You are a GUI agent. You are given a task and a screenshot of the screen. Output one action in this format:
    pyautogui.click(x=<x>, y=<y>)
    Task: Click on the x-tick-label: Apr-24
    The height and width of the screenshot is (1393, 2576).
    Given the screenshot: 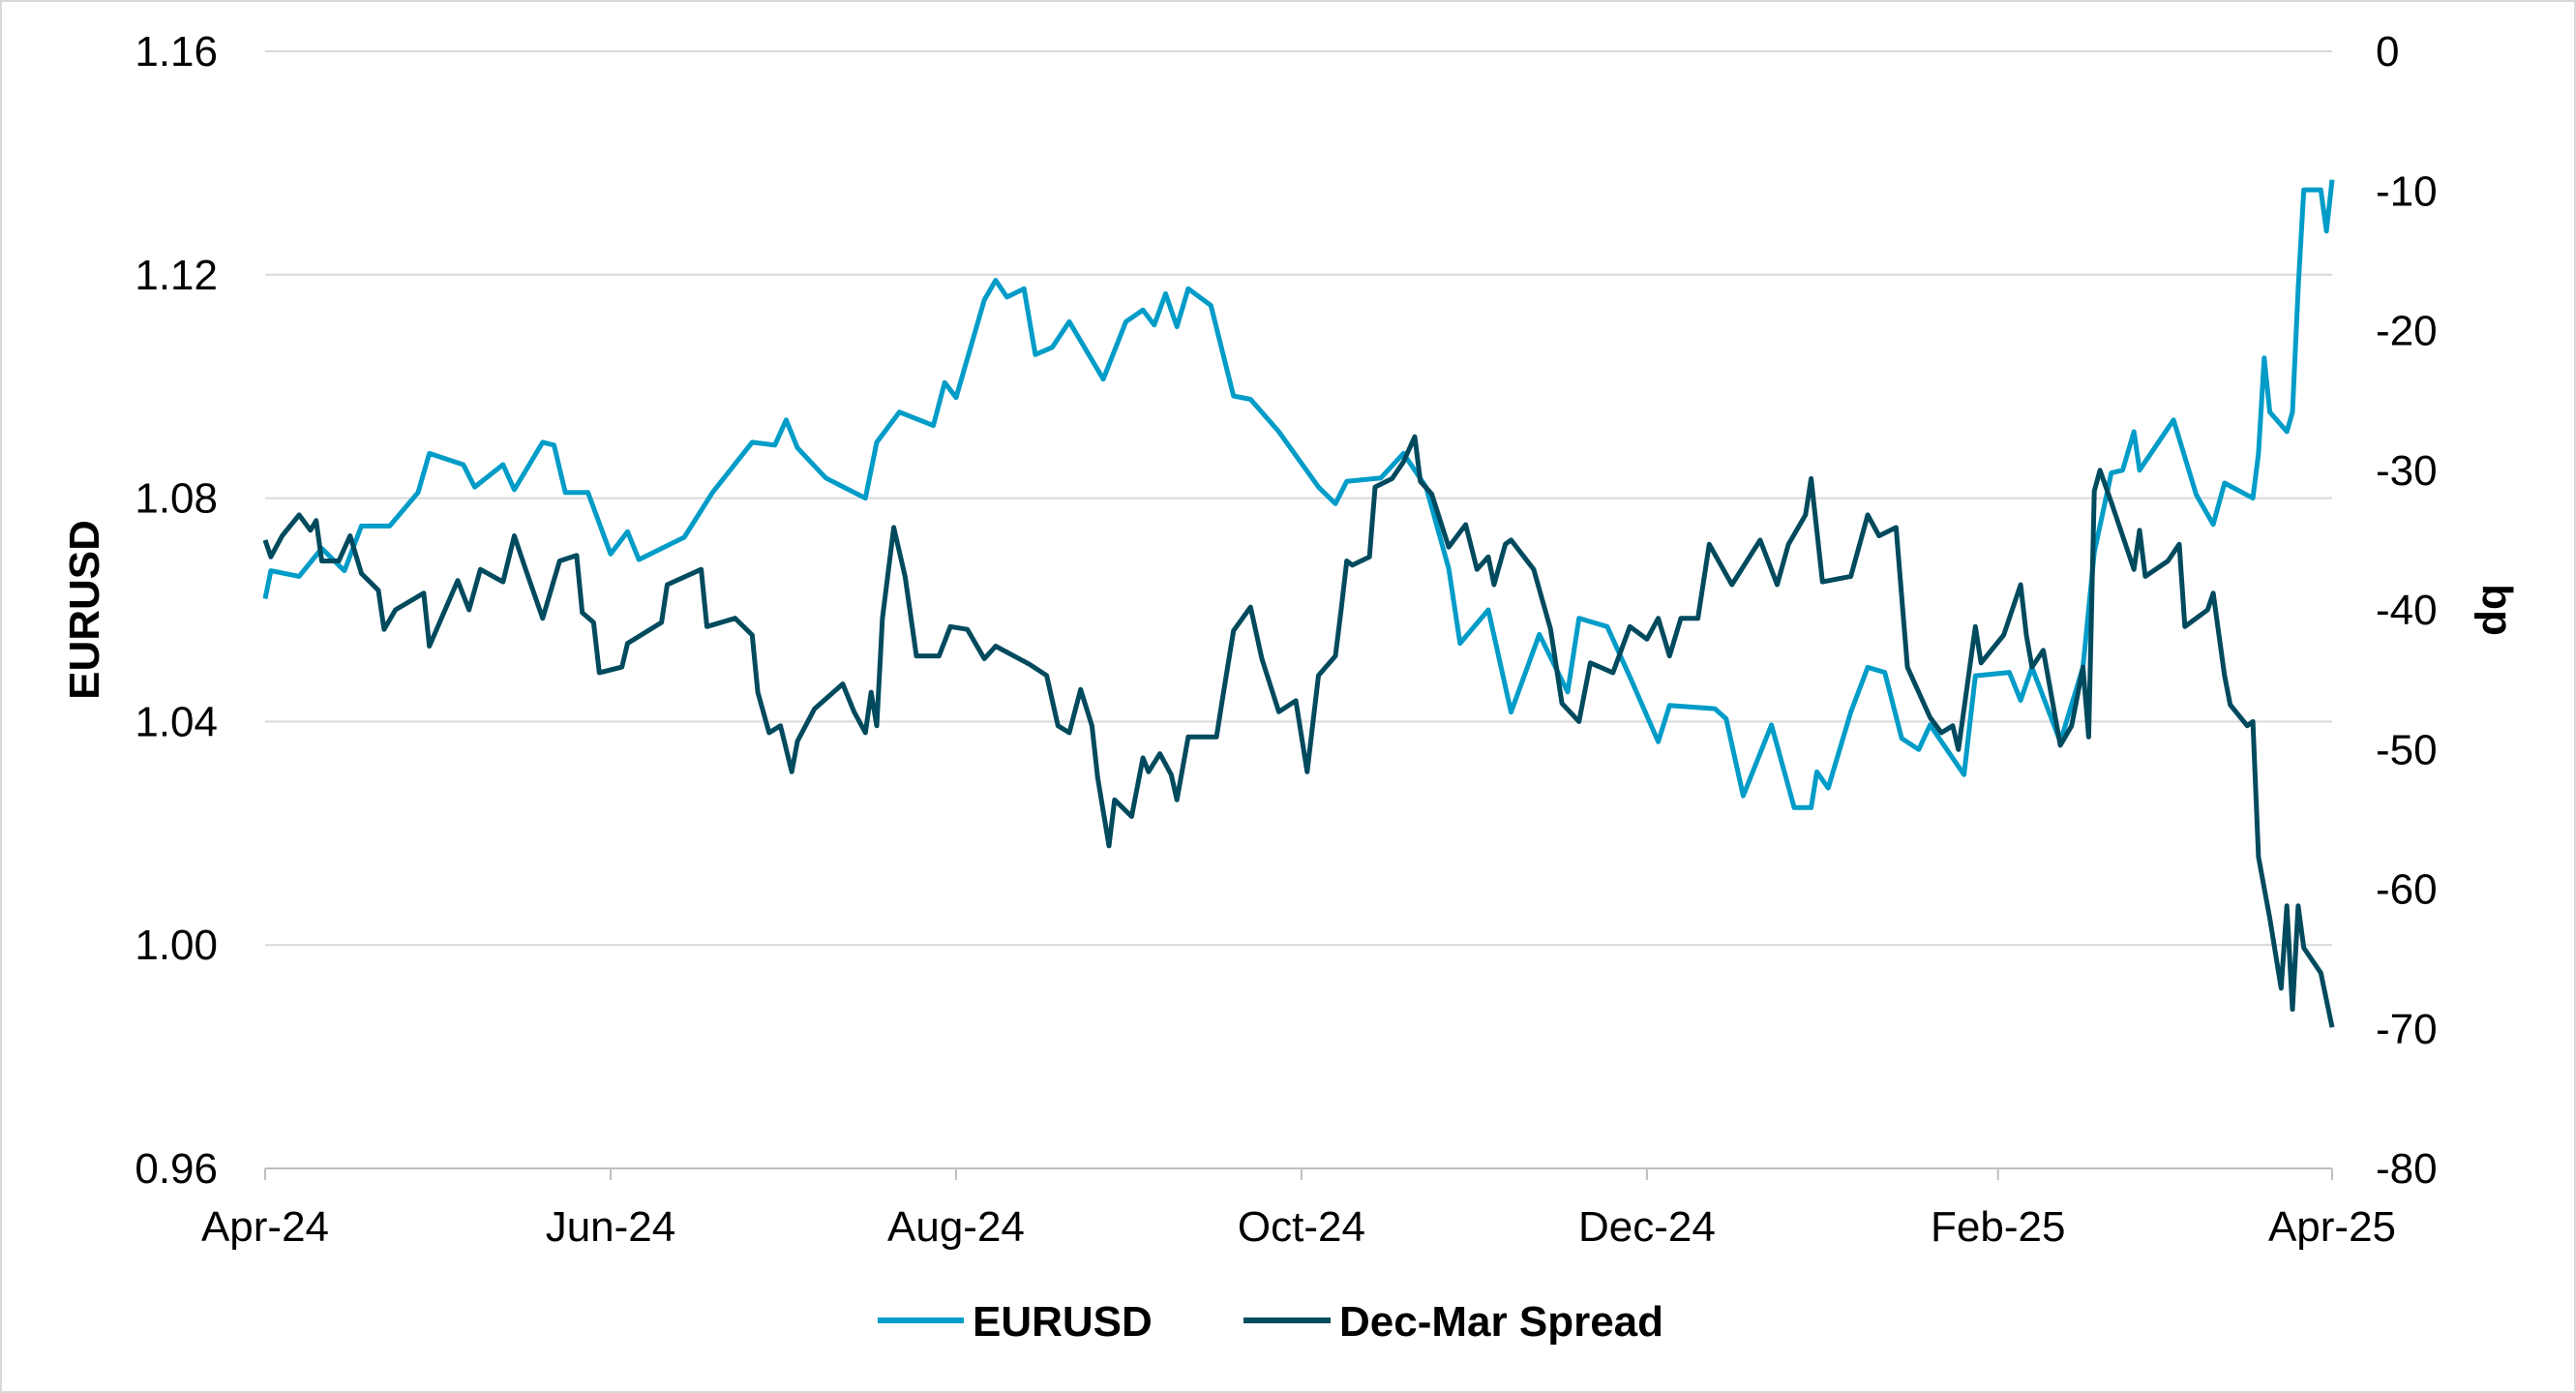 What is the action you would take?
    pyautogui.click(x=265, y=1227)
    